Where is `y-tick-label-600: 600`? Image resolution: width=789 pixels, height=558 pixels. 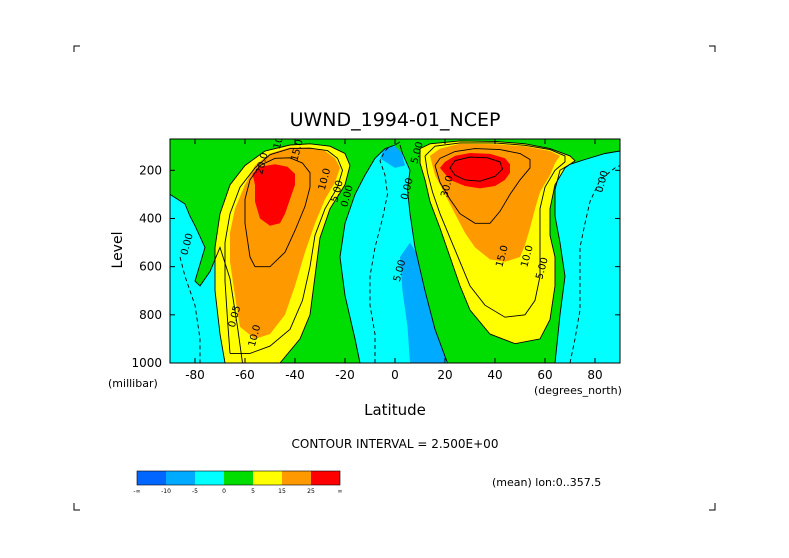 y-tick-label-600: 600 is located at coordinates (150, 267).